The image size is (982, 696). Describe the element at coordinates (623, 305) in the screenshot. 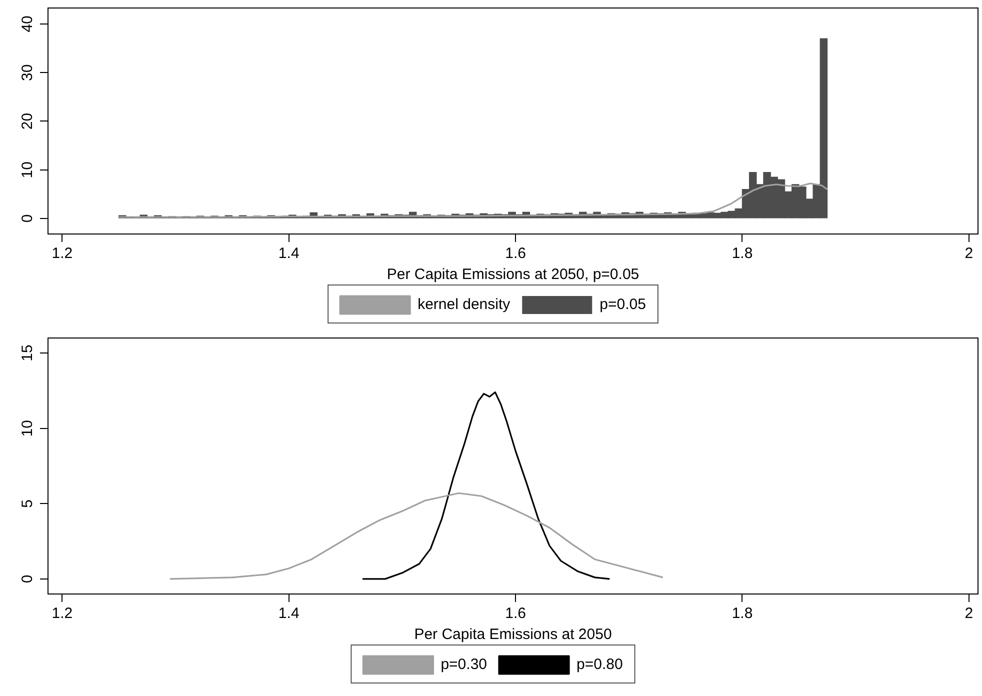

I see `legend-label: p=0.05` at that location.